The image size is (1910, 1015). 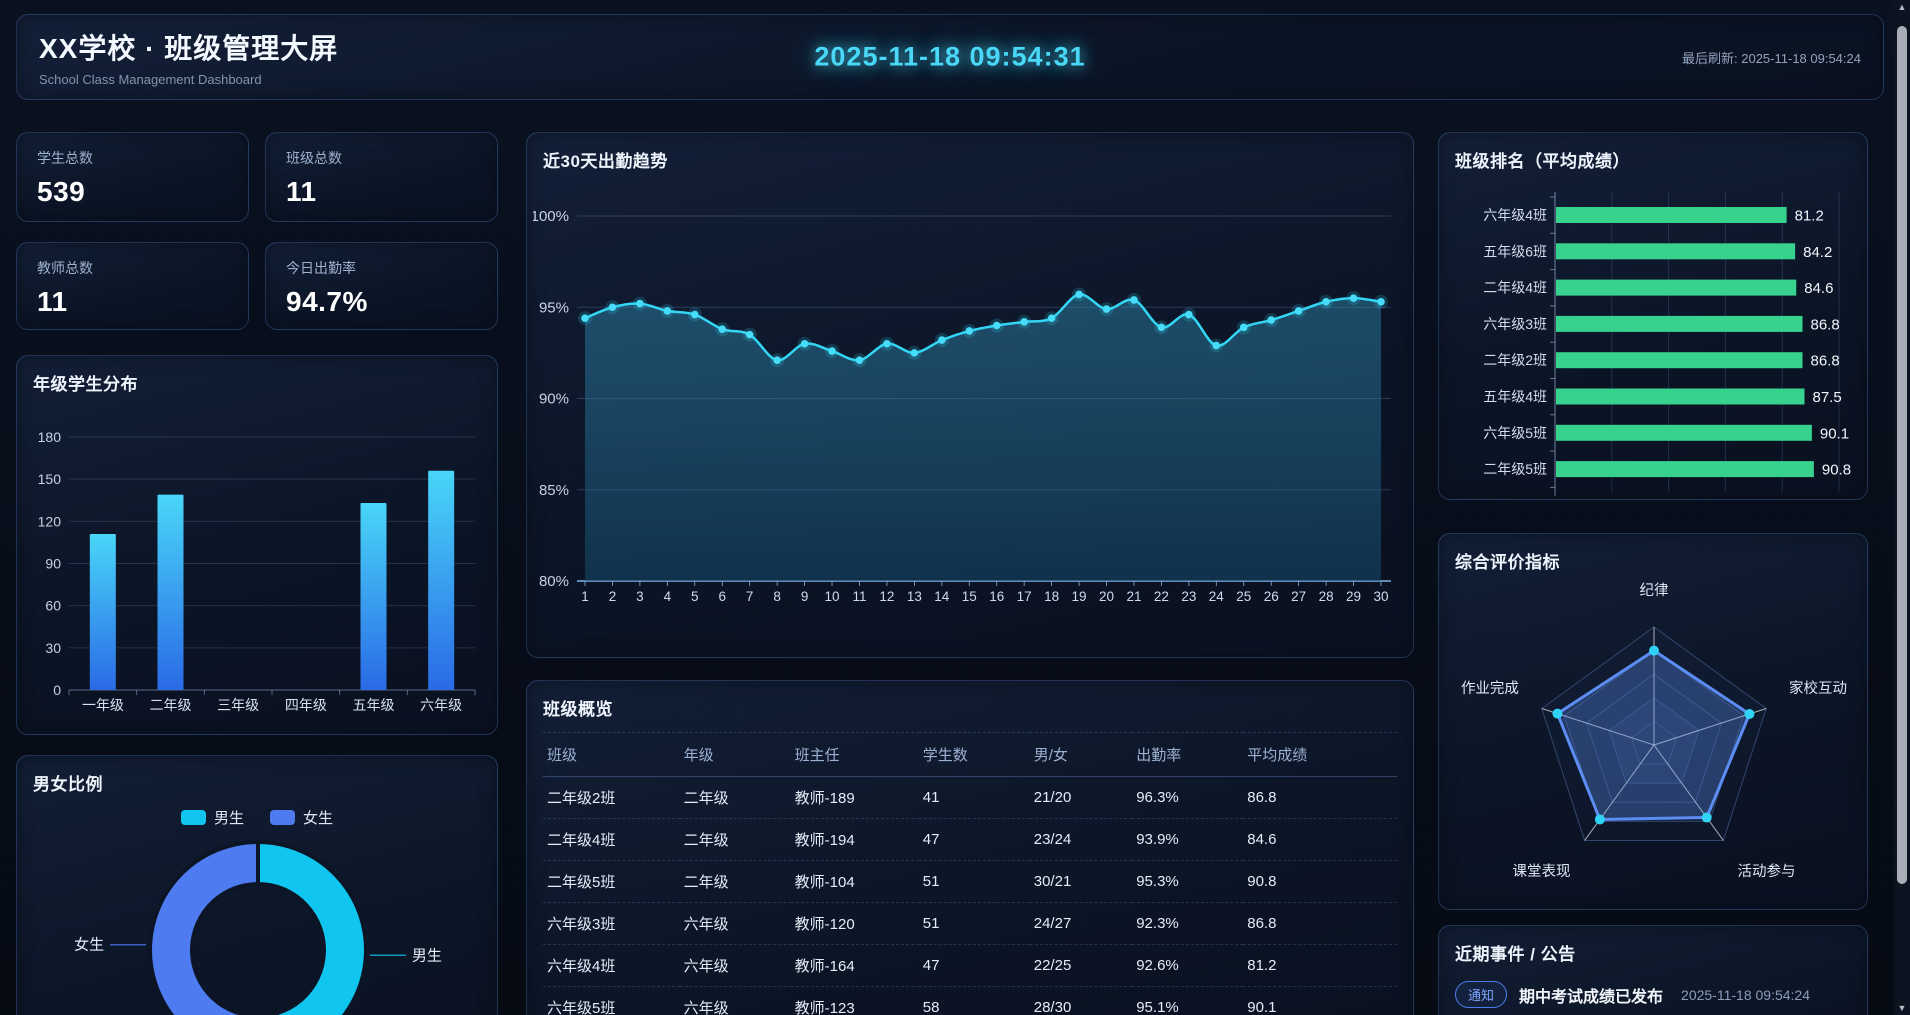 What do you see at coordinates (1515, 469) in the screenshot?
I see `svg-text: 二年级5班` at bounding box center [1515, 469].